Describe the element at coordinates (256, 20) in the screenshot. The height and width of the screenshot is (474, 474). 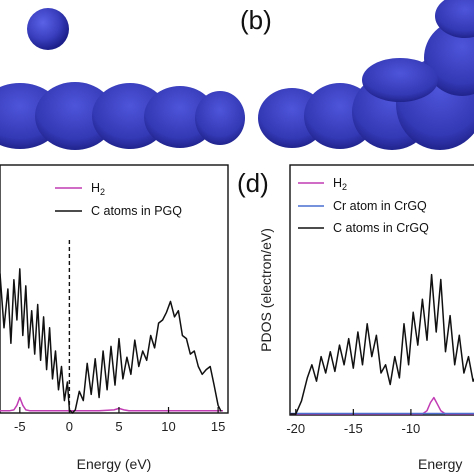
I see `panel-label-b: (b)` at that location.